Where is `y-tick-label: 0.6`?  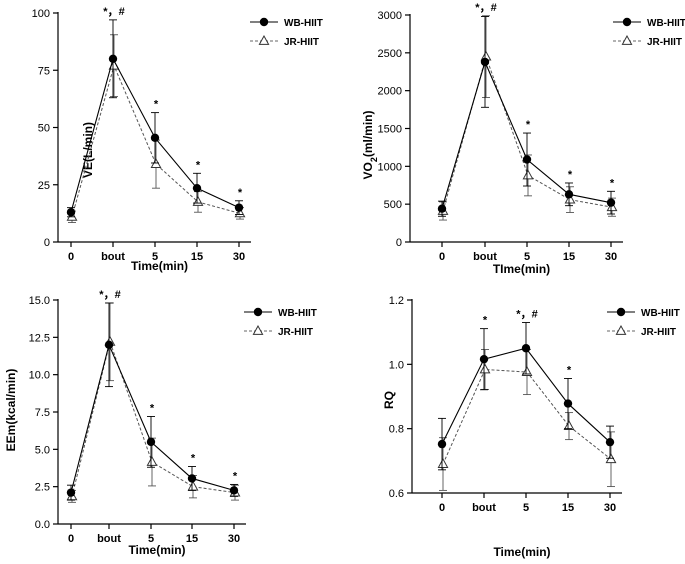
y-tick-label: 0.6 is located at coordinates (396, 494).